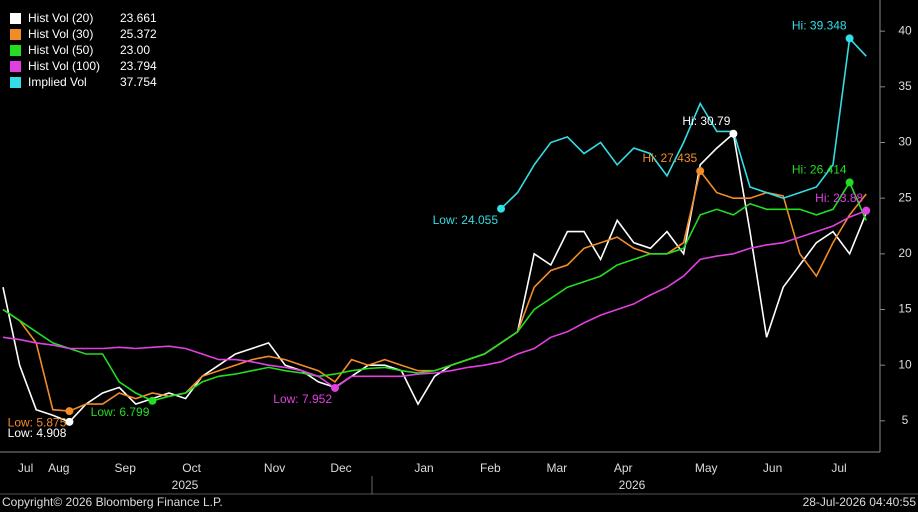  What do you see at coordinates (64, 66) in the screenshot?
I see `legend-label: Hist Vol (100)` at bounding box center [64, 66].